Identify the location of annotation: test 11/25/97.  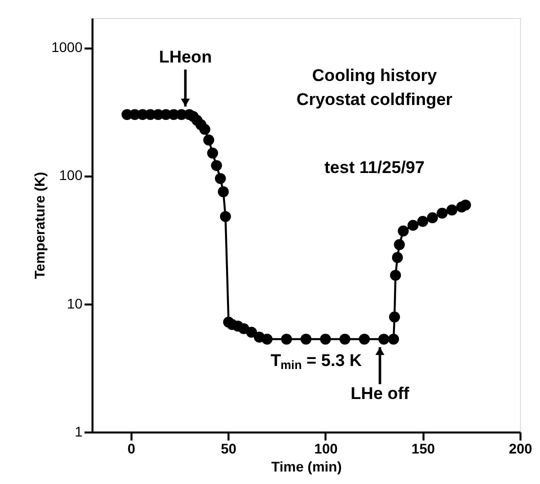
(374, 167).